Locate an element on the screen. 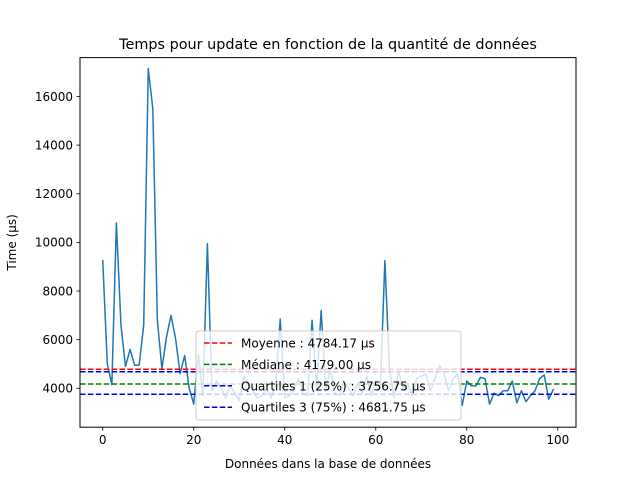  y-tick-label: 16000 is located at coordinates (54, 97).